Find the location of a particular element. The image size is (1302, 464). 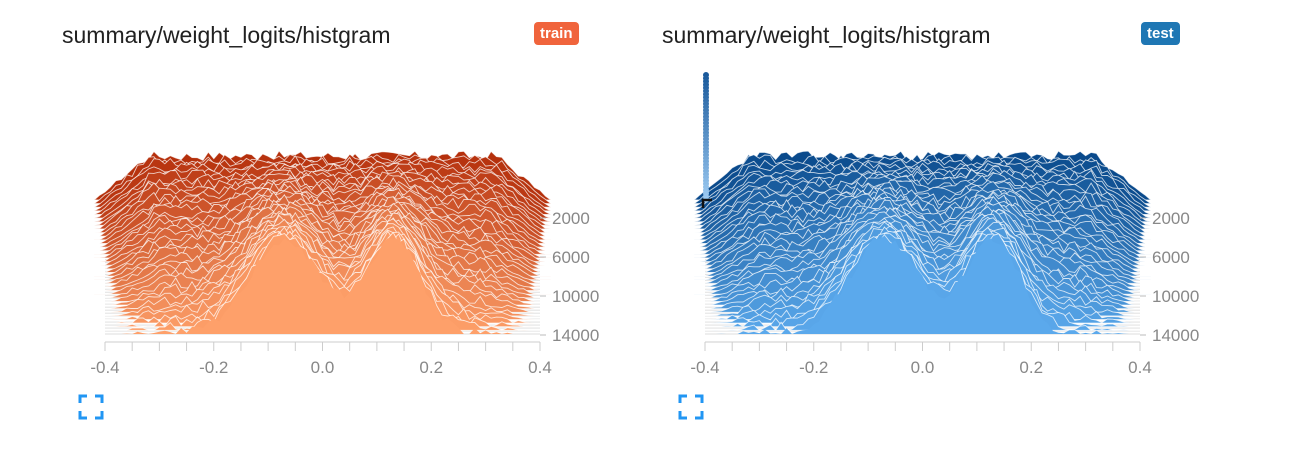

hover-marker is located at coordinates (706, 203).